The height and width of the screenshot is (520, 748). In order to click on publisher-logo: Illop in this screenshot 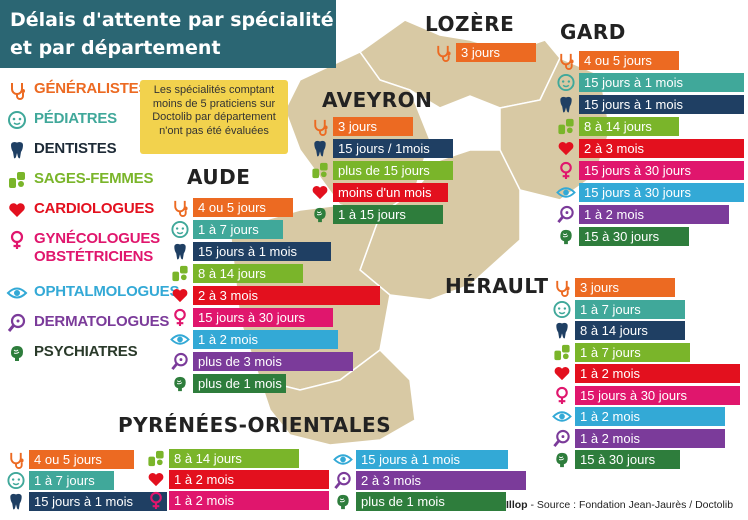, I will do `click(517, 505)`.